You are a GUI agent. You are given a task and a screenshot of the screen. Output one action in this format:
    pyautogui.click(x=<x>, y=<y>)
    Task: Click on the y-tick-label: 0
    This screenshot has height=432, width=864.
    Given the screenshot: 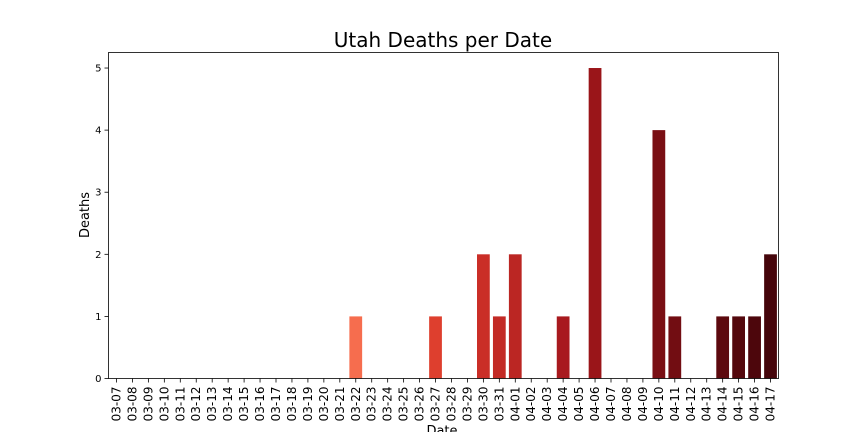 What is the action you would take?
    pyautogui.click(x=98, y=379)
    